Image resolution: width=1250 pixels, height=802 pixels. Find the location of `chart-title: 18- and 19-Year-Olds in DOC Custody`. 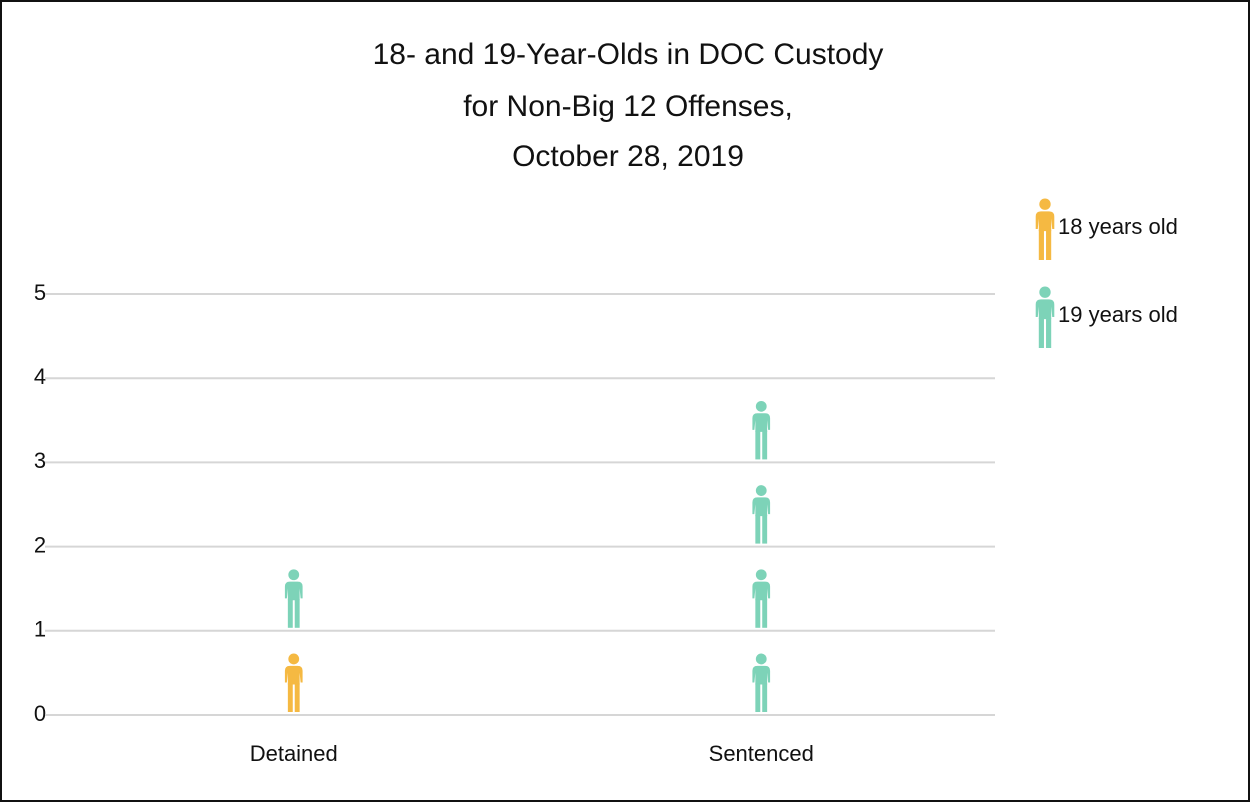

chart-title: 18- and 19-Year-Olds in DOC Custody is located at coordinates (628, 54).